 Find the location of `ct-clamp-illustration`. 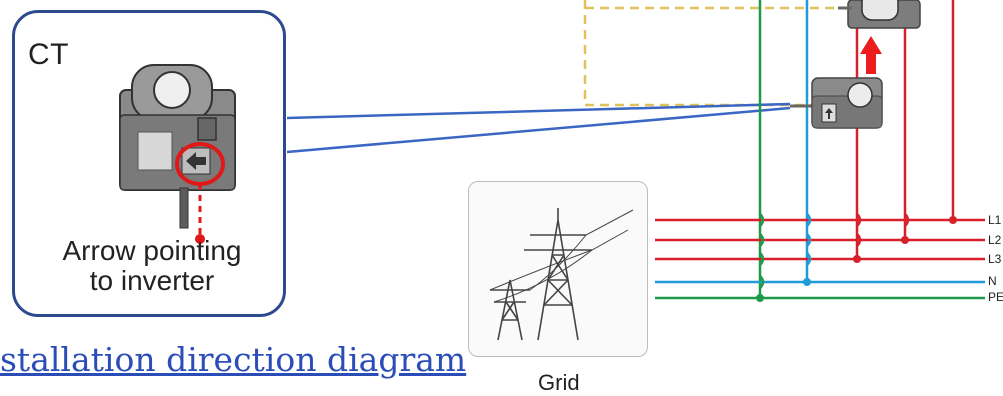

ct-clamp-illustration is located at coordinates (177, 146).